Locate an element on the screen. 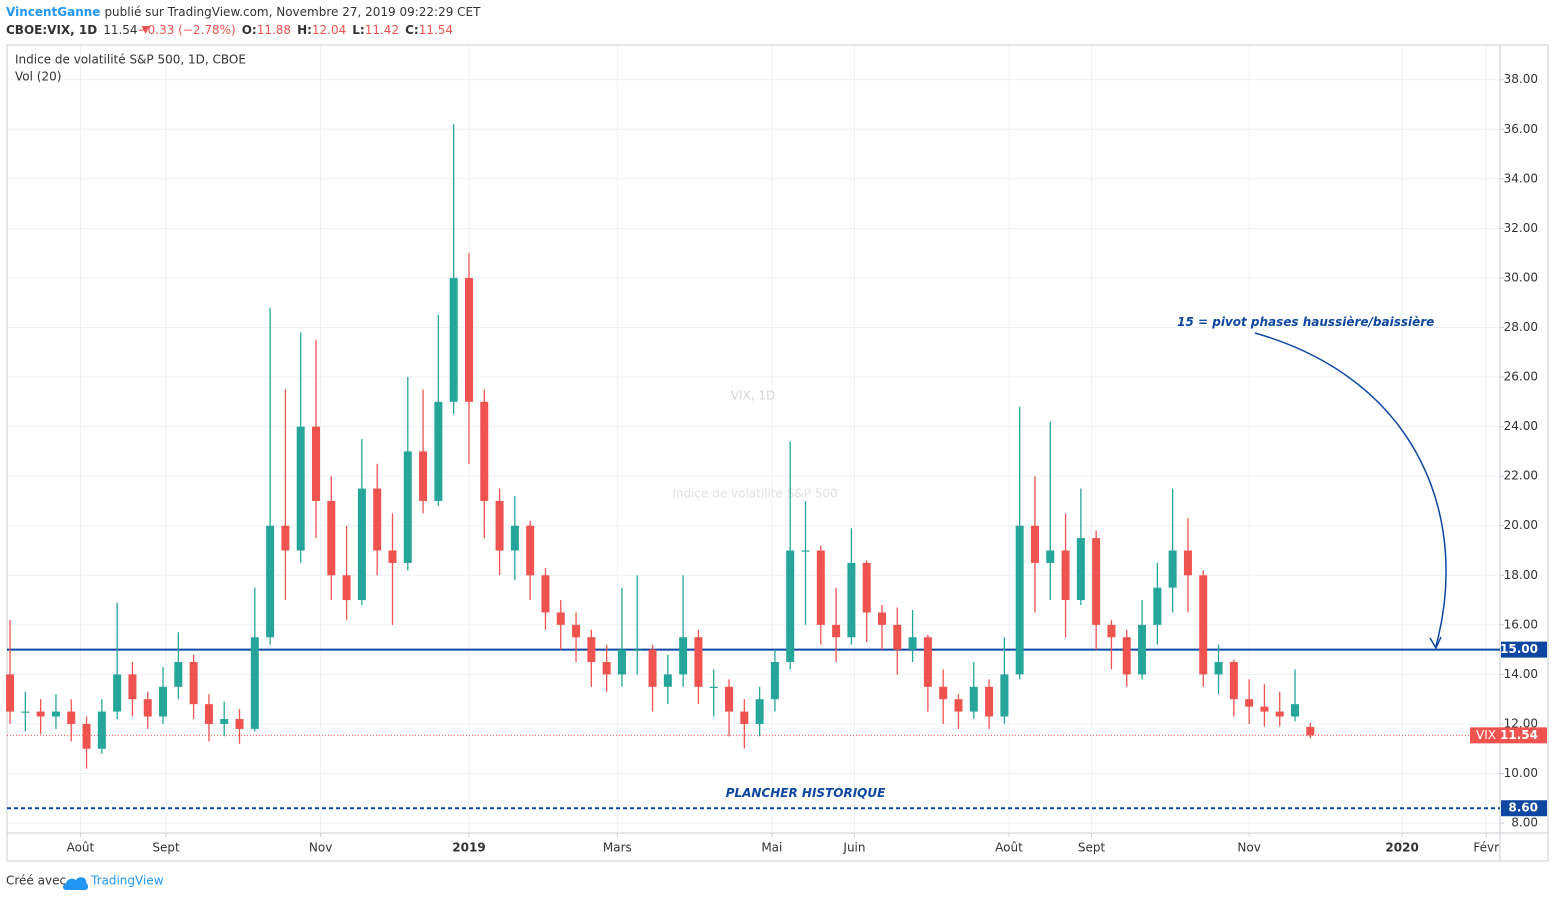 Image resolution: width=1555 pixels, height=898 pixels. y-tick-label: 34.00 is located at coordinates (1521, 178).